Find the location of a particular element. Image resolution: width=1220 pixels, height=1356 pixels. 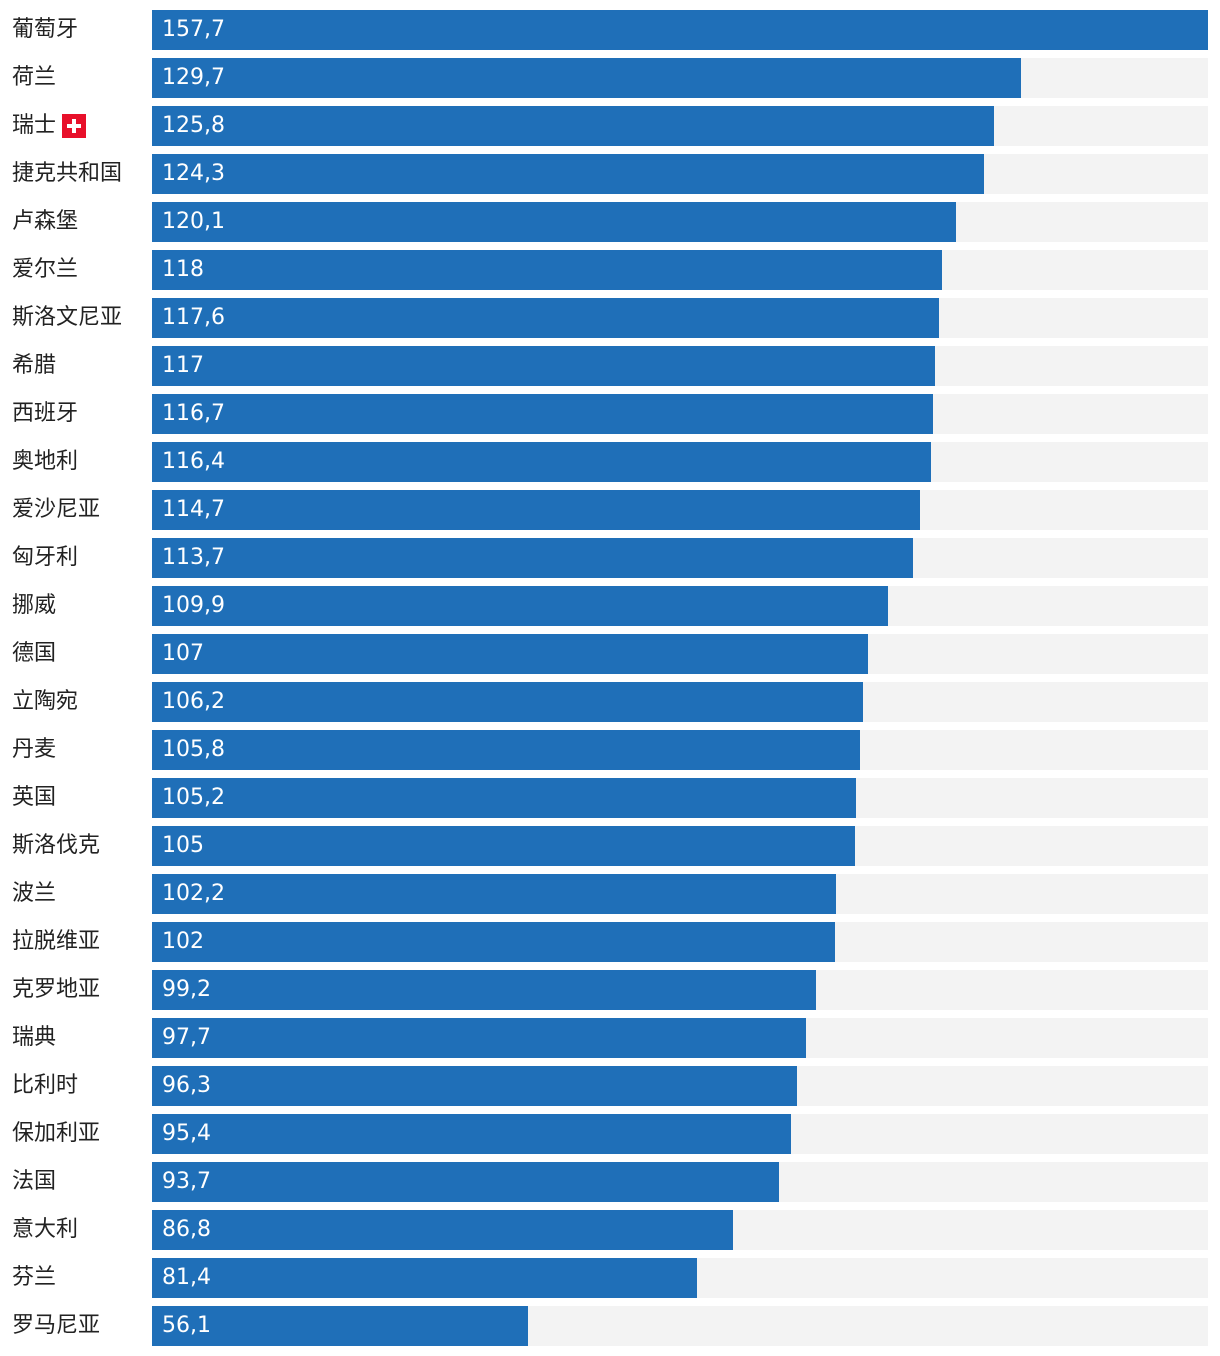

category-label-text: 芬兰 is located at coordinates (34, 1277).